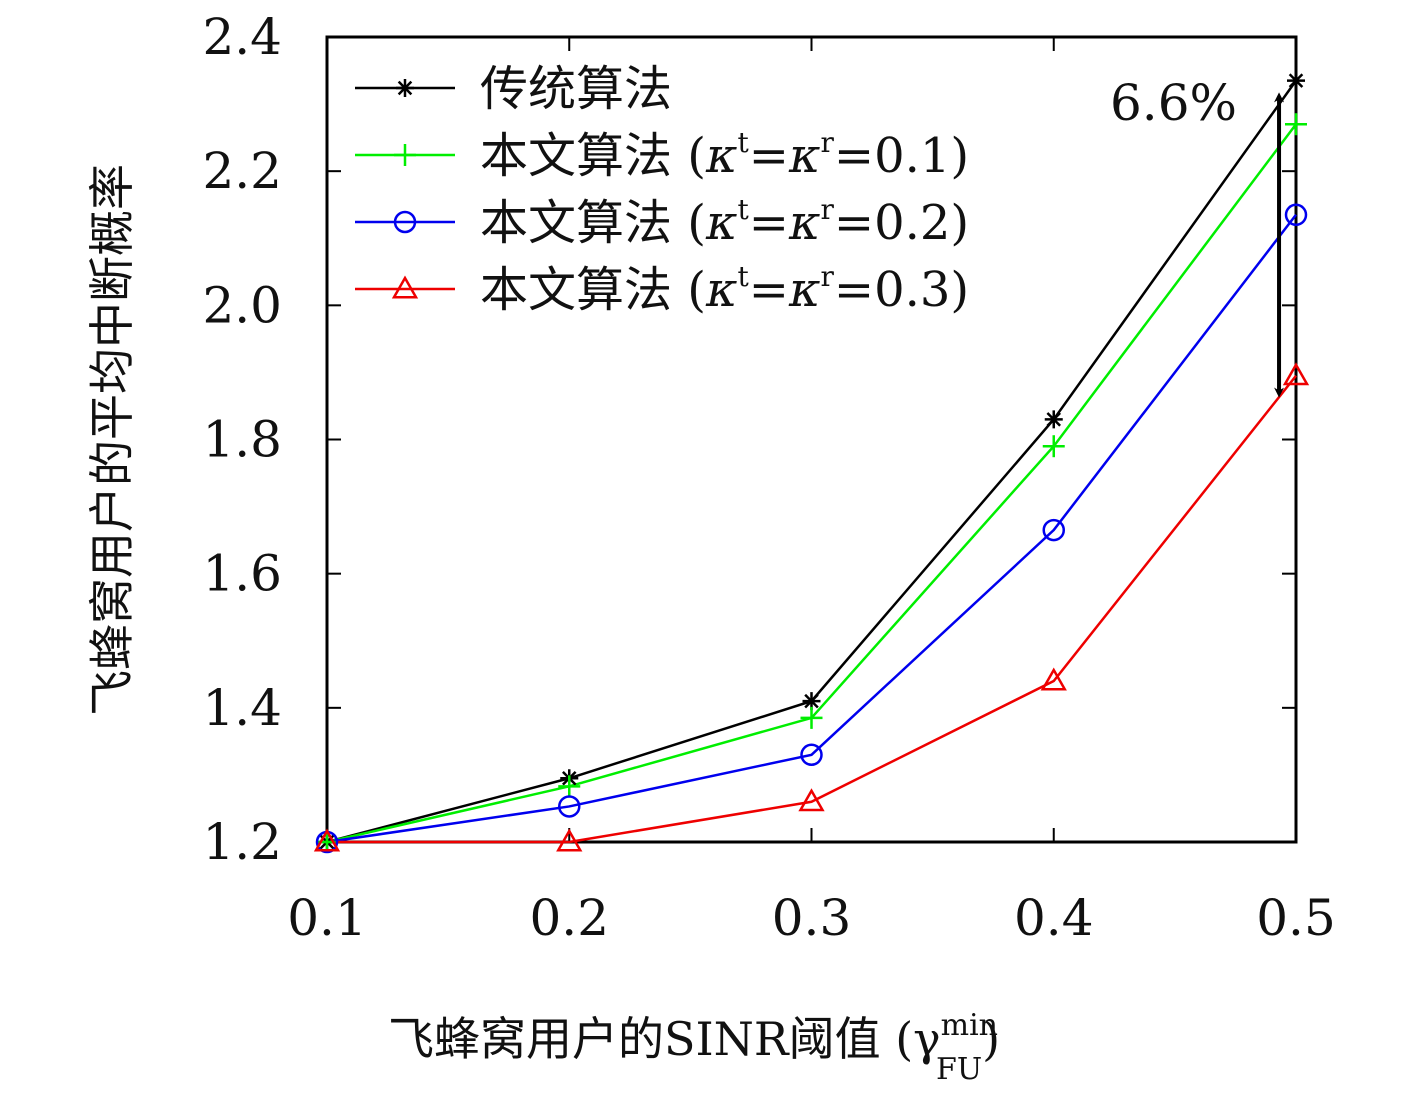 The width and height of the screenshot is (1417, 1104). Describe the element at coordinates (1296, 918) in the screenshot. I see `x-tick-label: 0.5` at that location.